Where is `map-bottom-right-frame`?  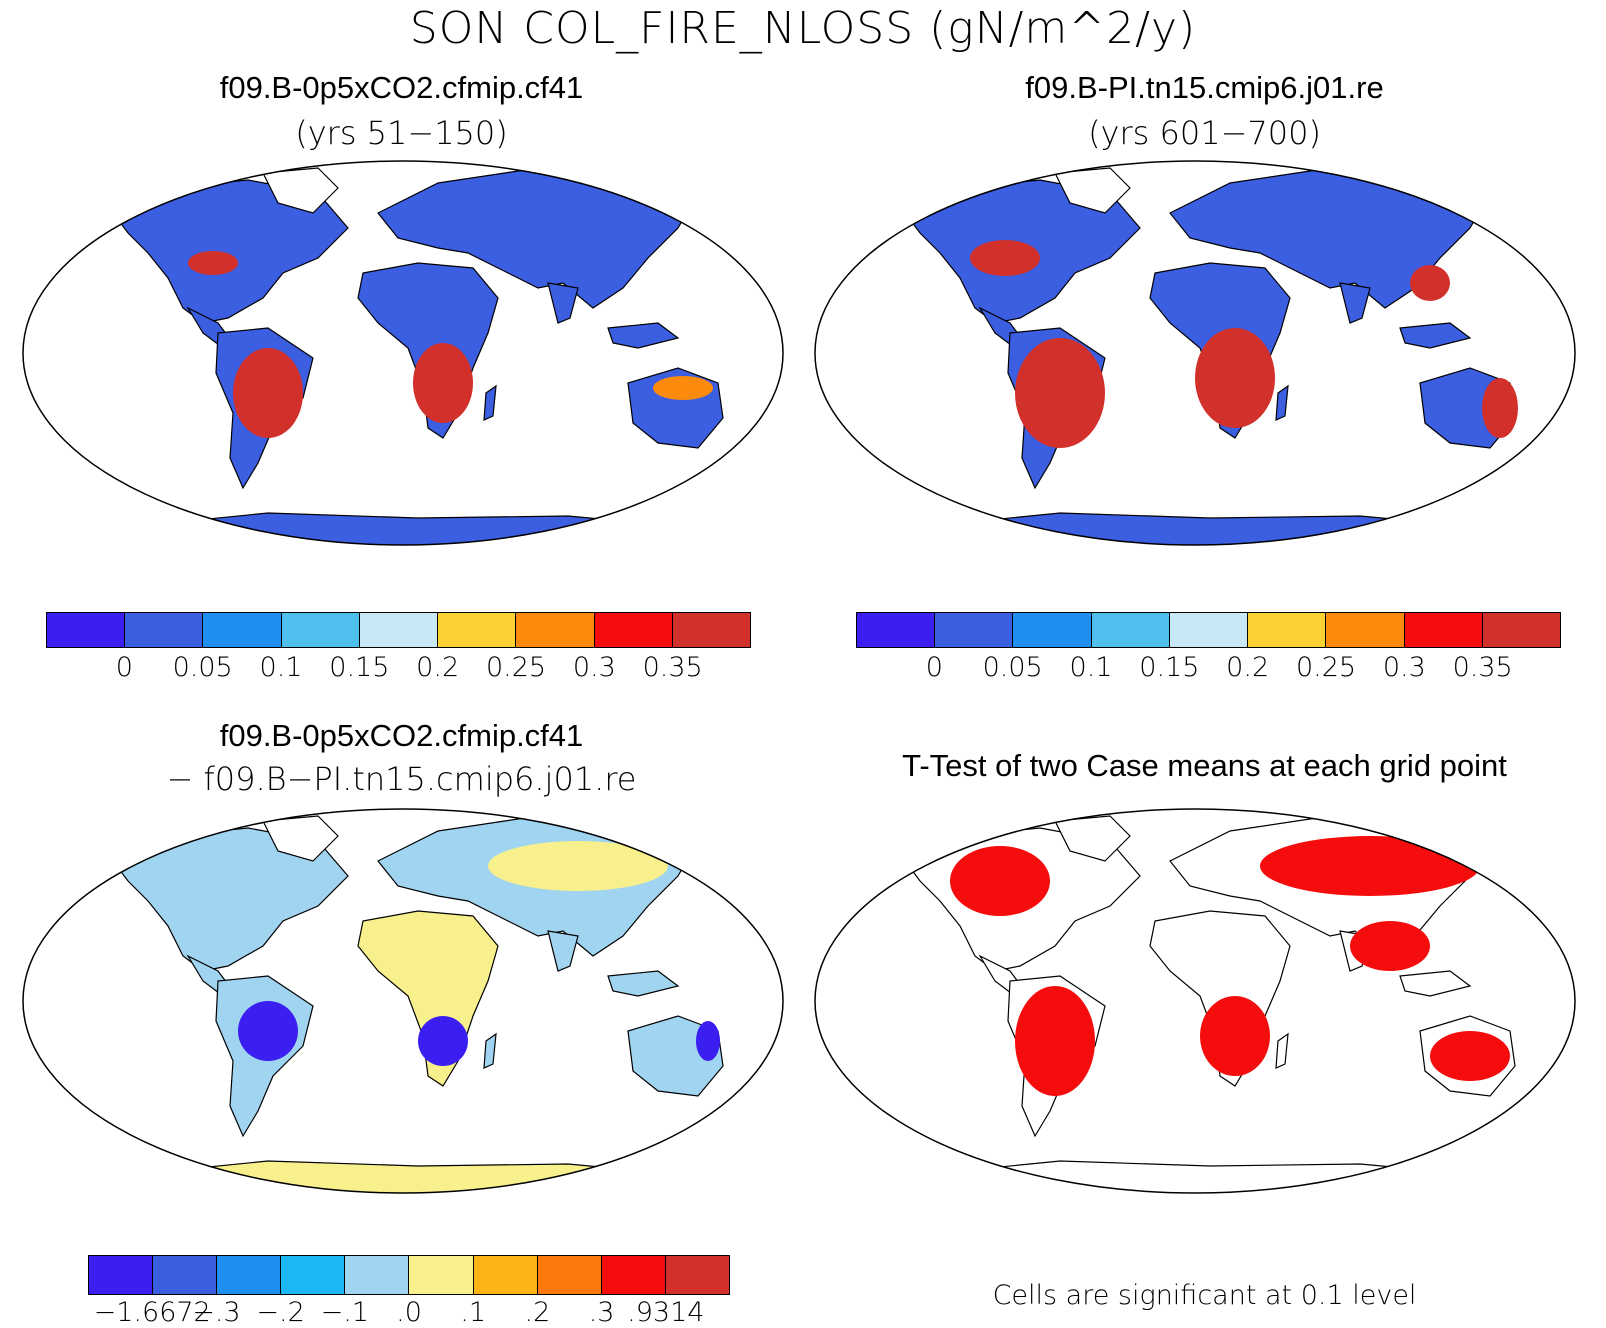 map-bottom-right-frame is located at coordinates (1195, 1001).